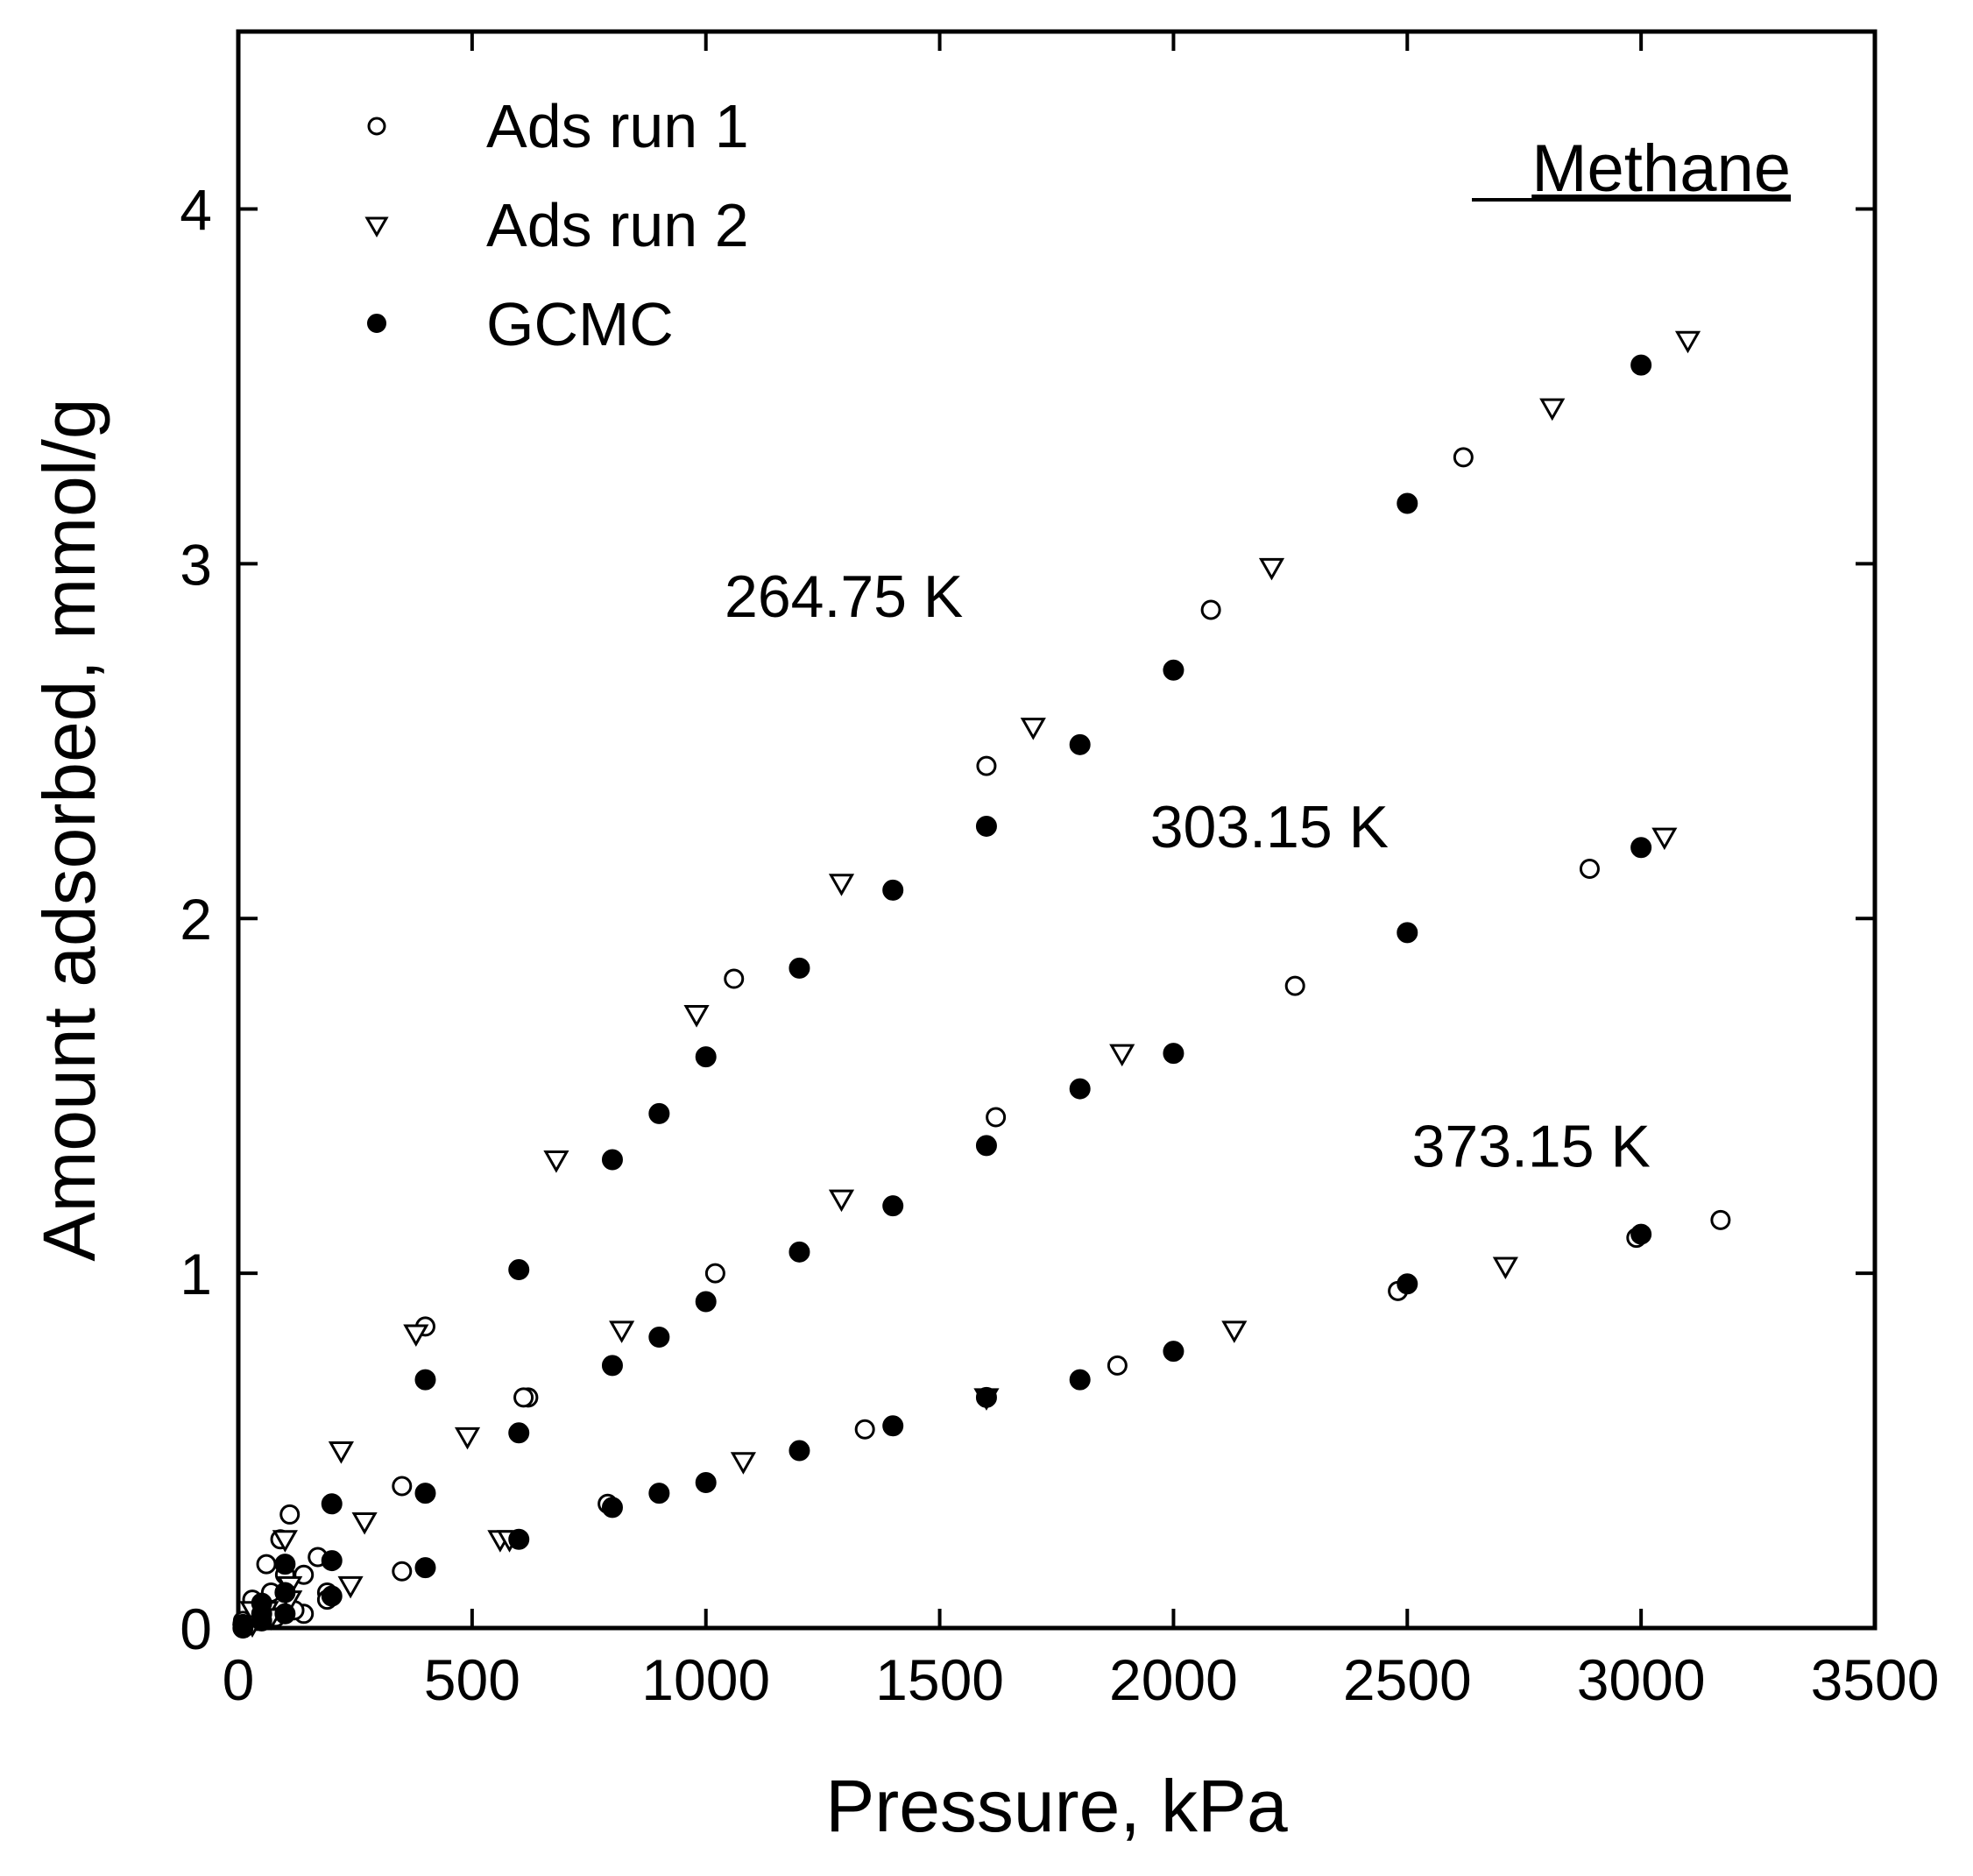 The image size is (1973, 1876). I want to click on x-tick-label: 3000, so click(1642, 1679).